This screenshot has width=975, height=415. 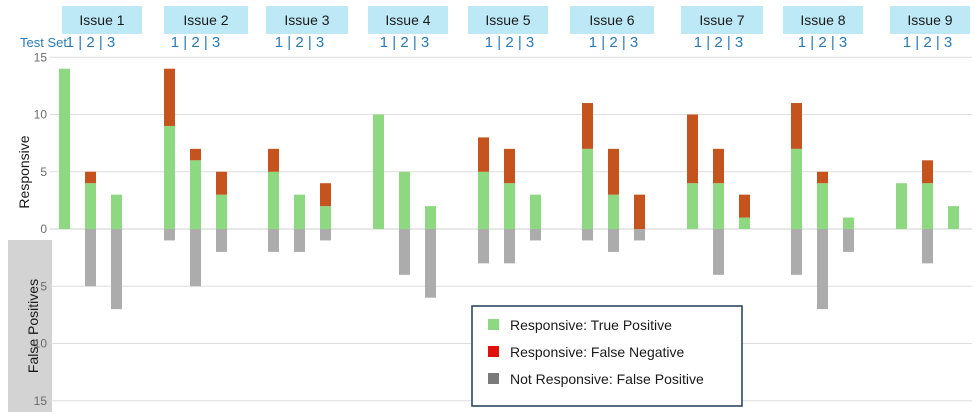 I want to click on y-axis-title-false-positives: False Positives, so click(x=33, y=326).